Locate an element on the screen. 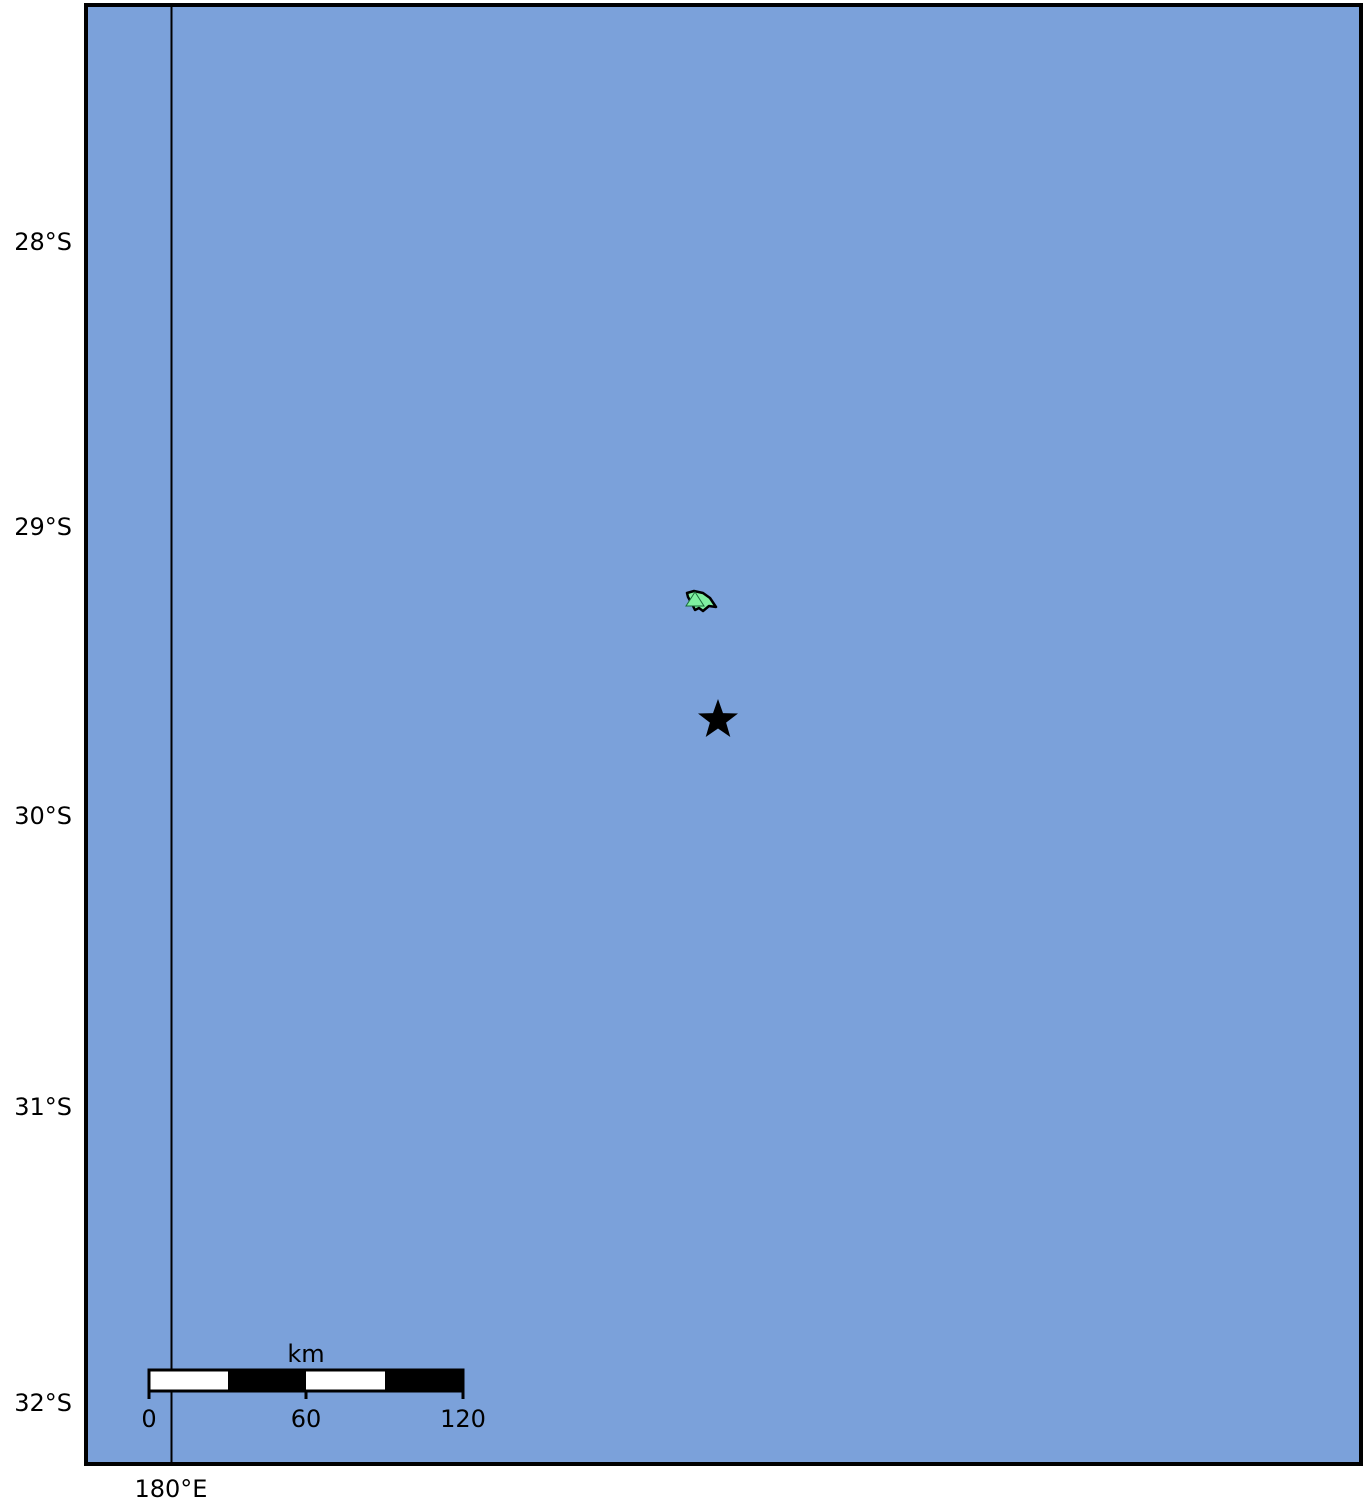  scale-bar-label-60: 60 is located at coordinates (306, 1419).